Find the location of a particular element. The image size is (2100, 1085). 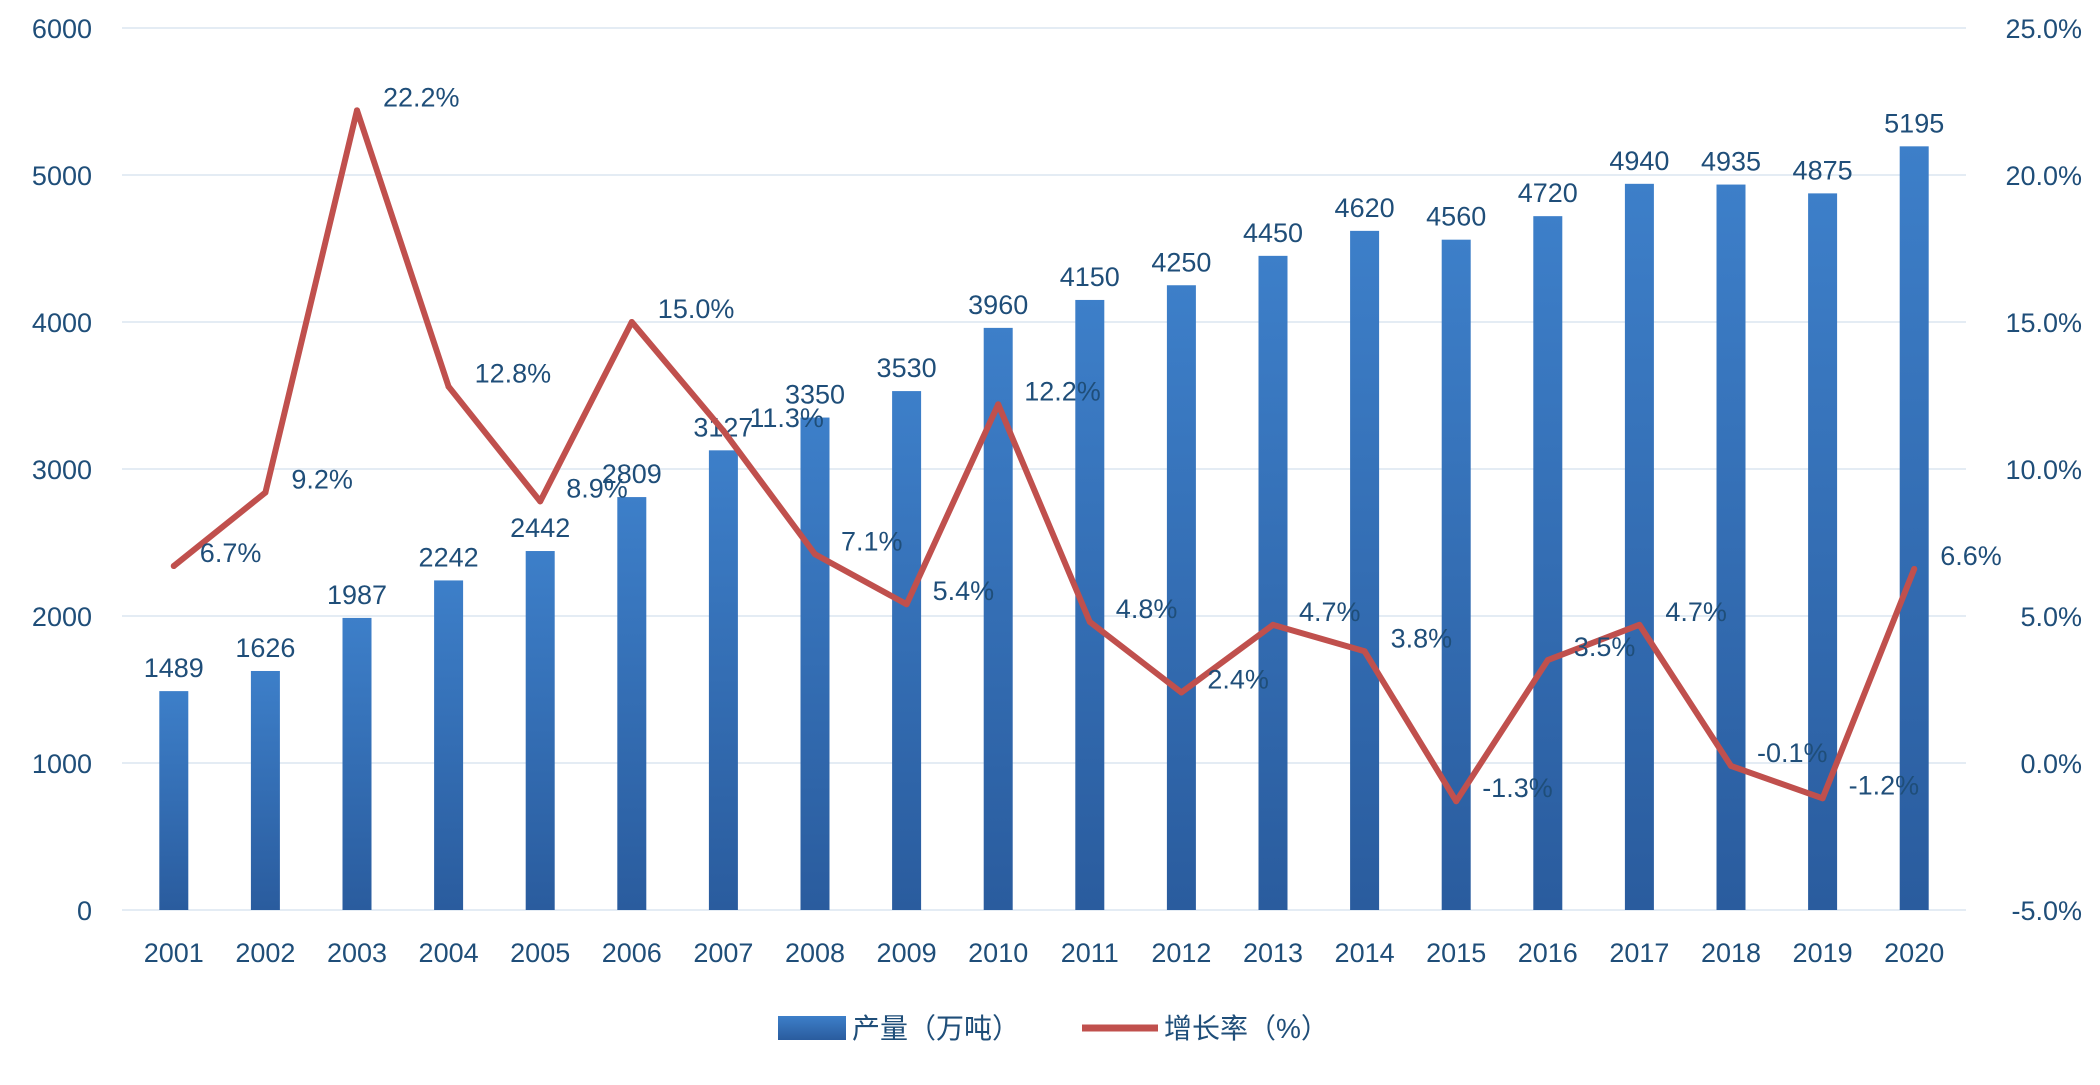

bar-data-label: 2442 is located at coordinates (540, 528).